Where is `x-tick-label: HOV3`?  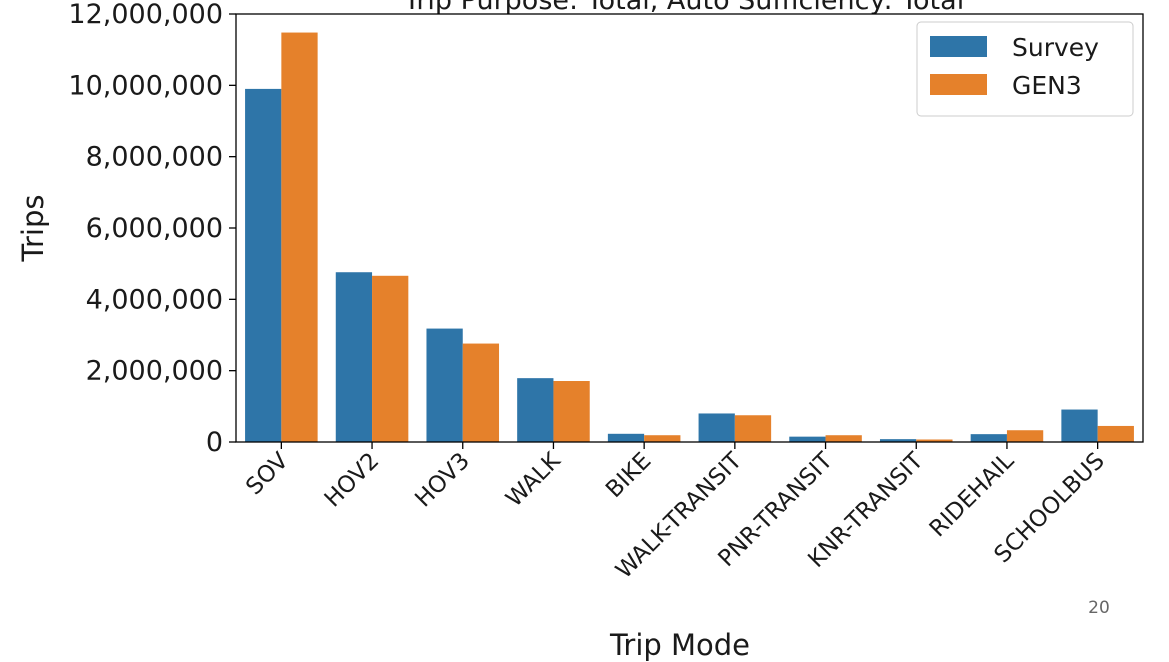
x-tick-label: HOV3 is located at coordinates (442, 480).